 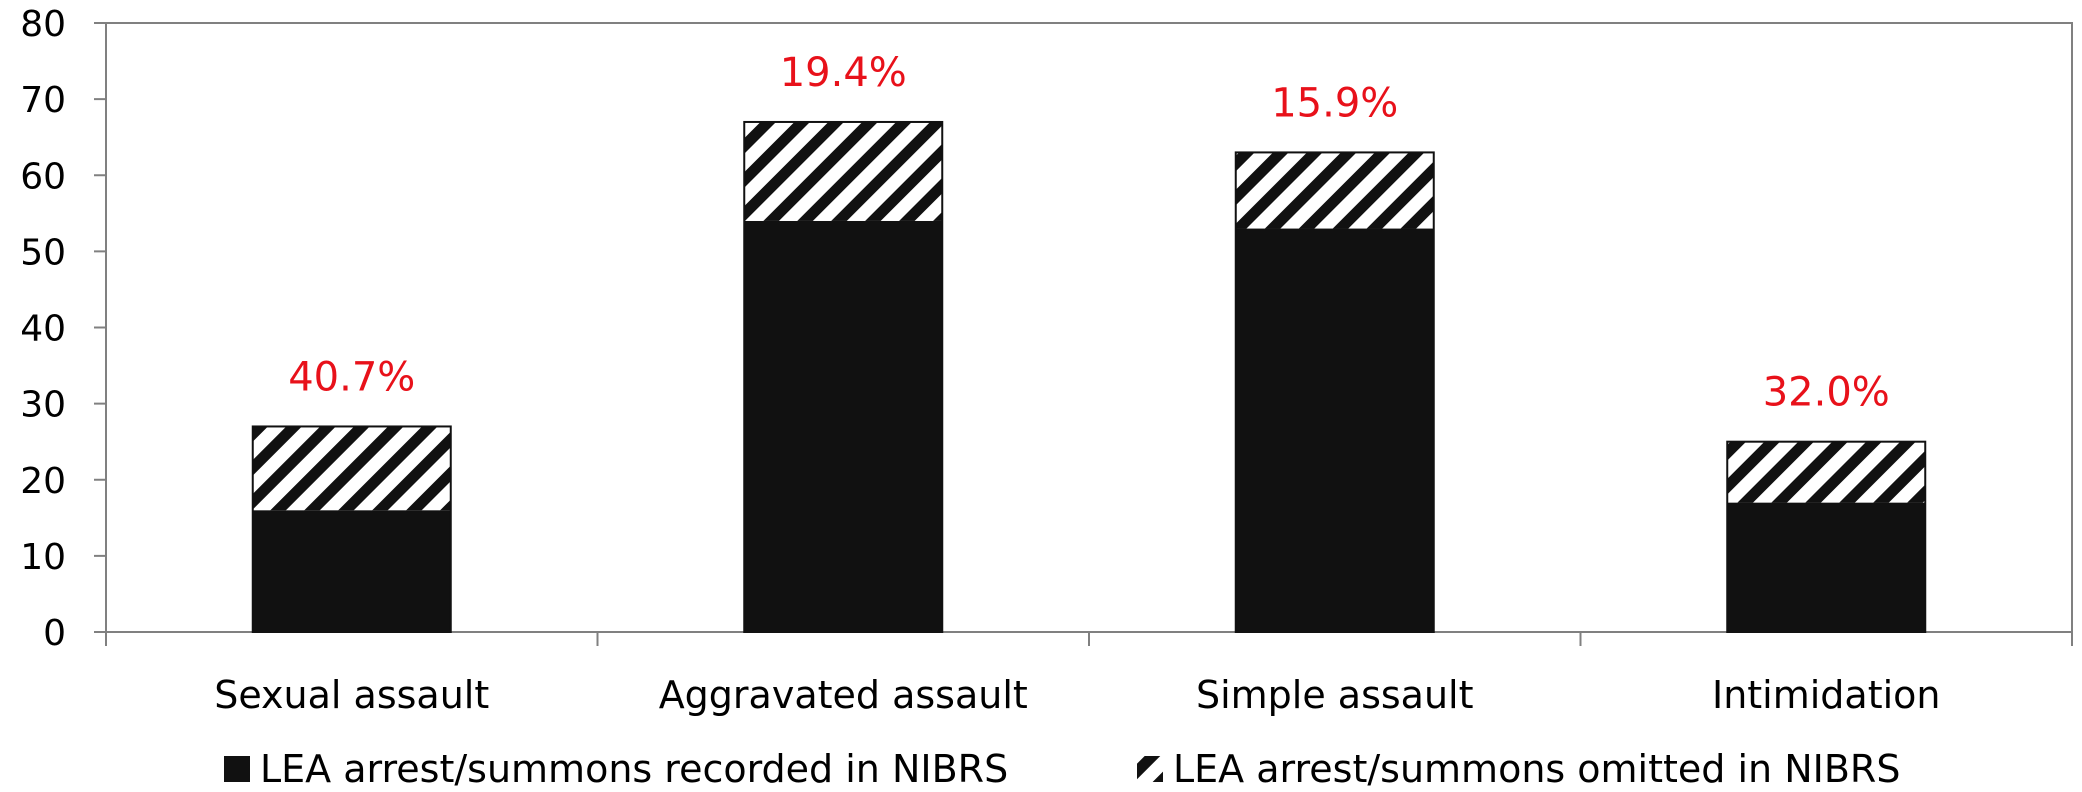 What do you see at coordinates (351, 695) in the screenshot?
I see `category-label: Sexual assault` at bounding box center [351, 695].